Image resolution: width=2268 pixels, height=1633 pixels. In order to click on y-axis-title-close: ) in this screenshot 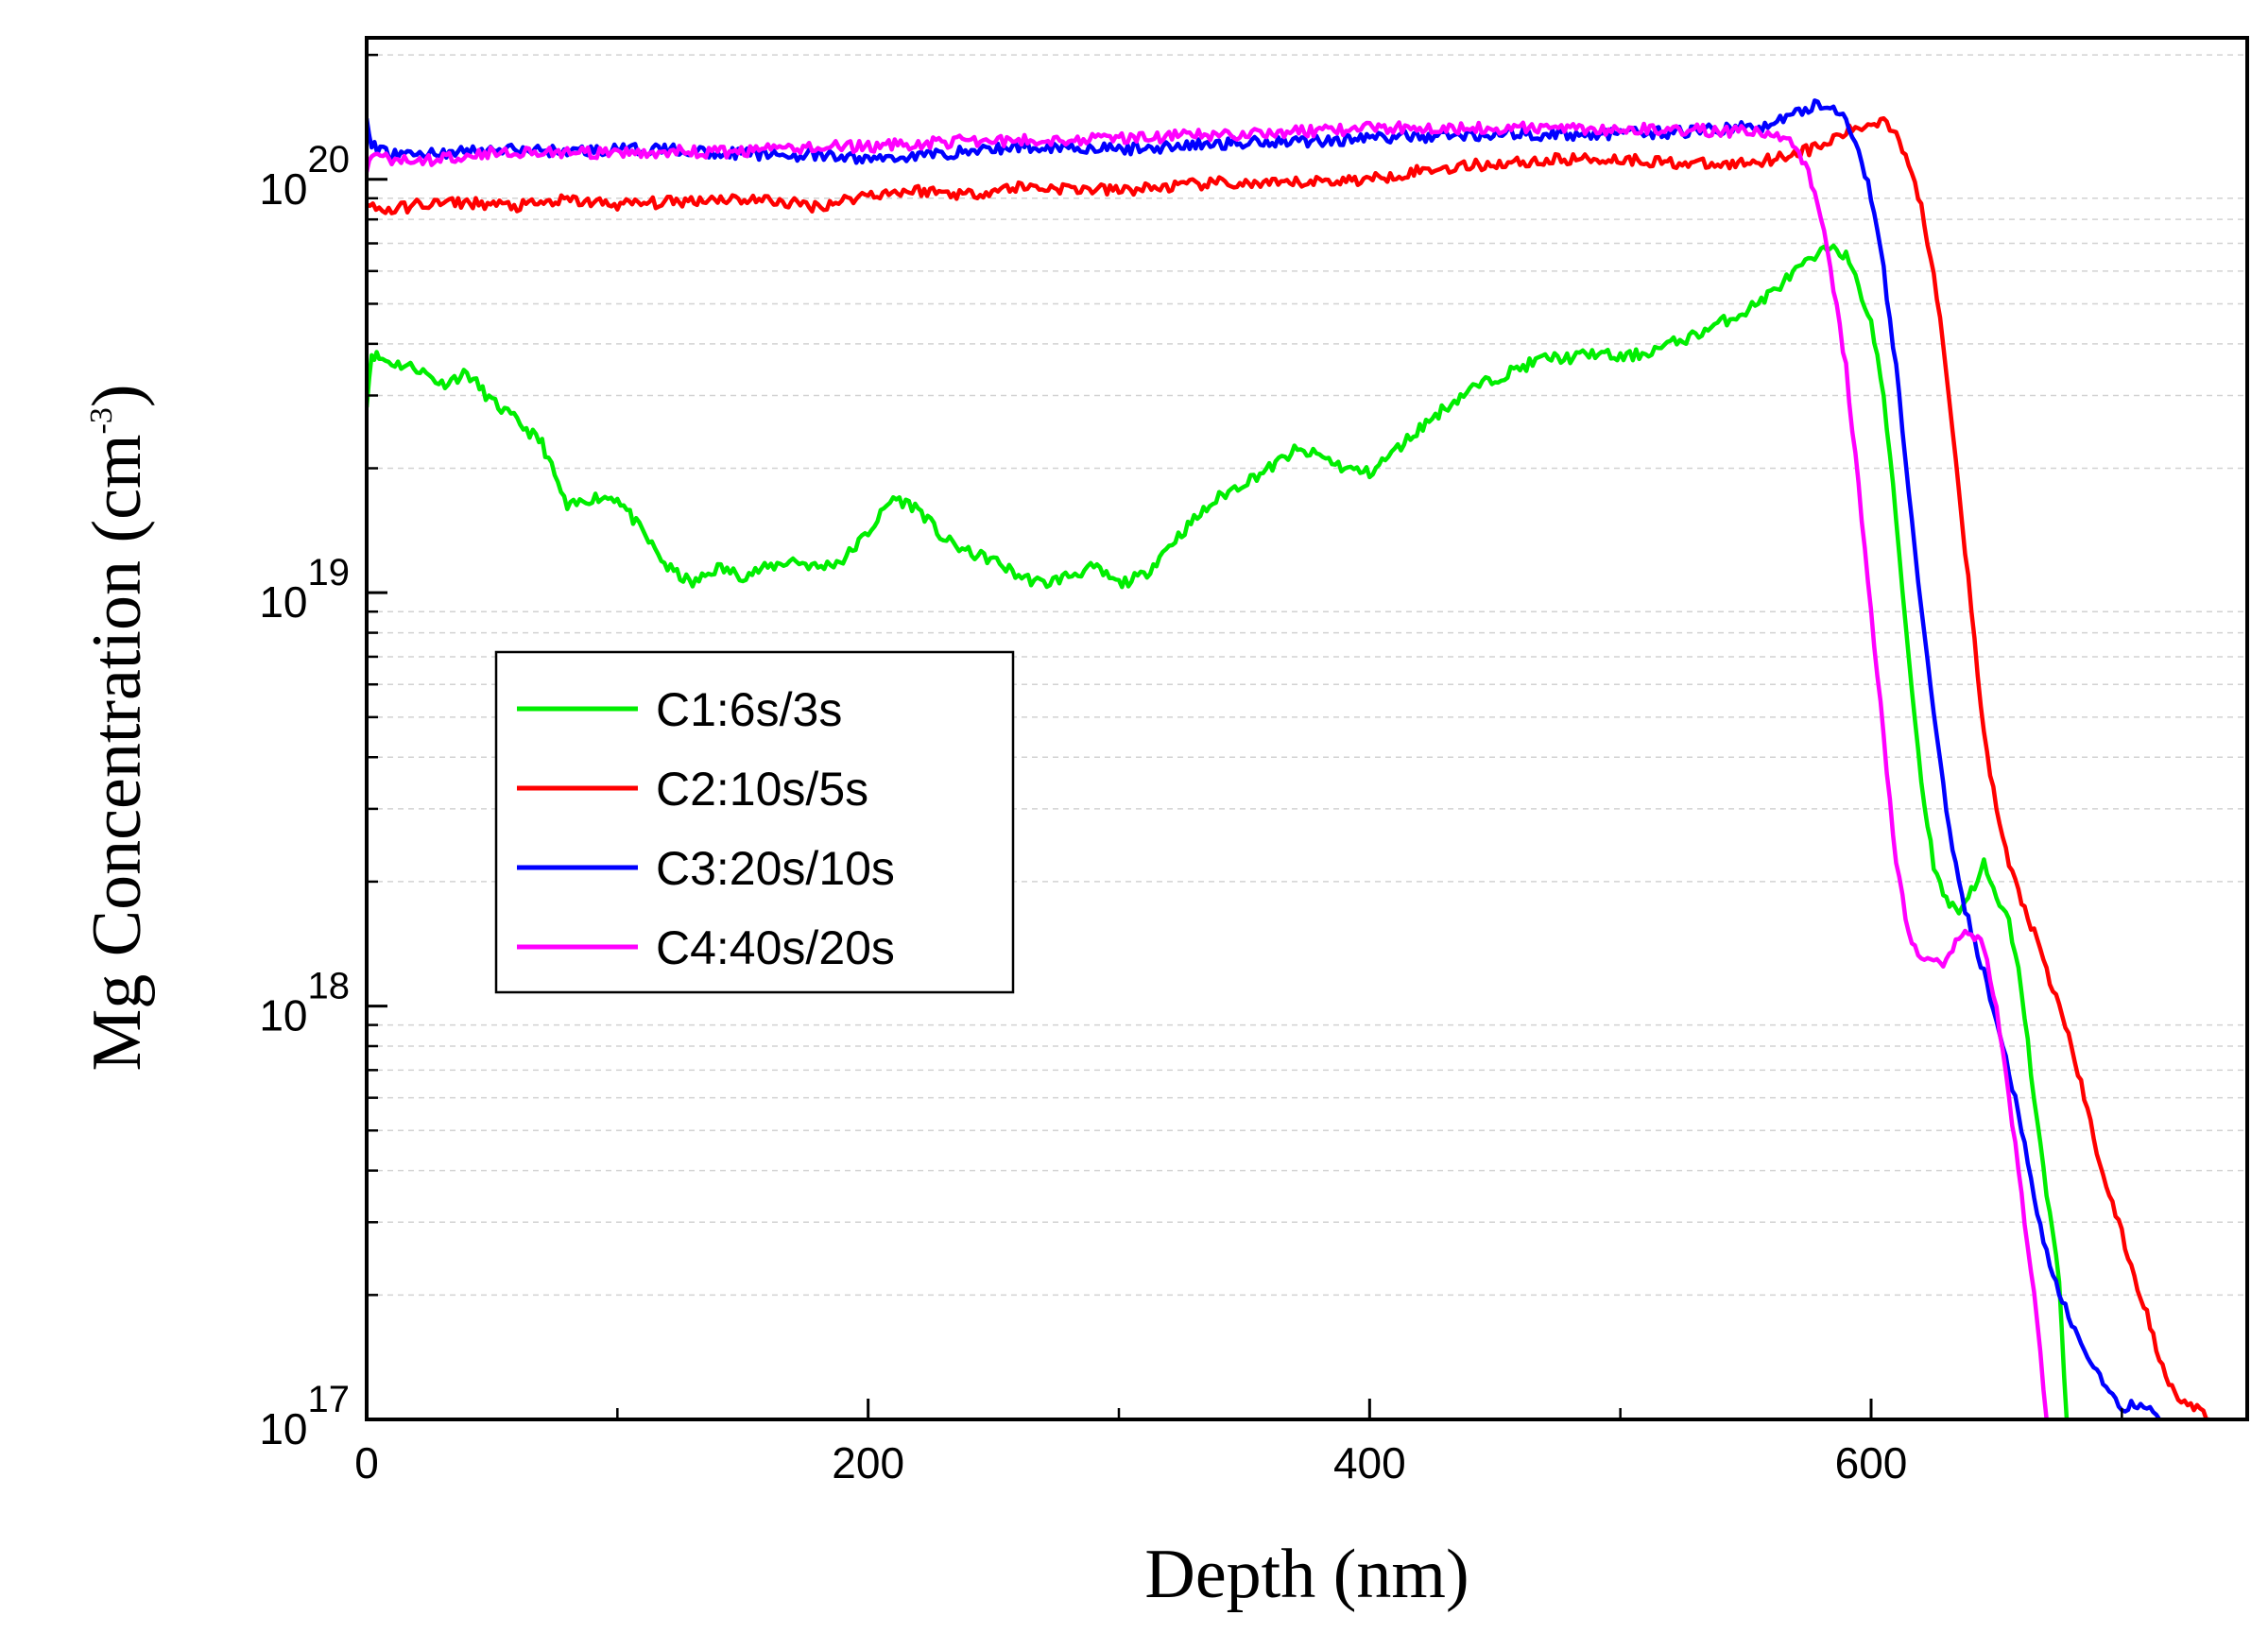, I will do `click(117, 396)`.